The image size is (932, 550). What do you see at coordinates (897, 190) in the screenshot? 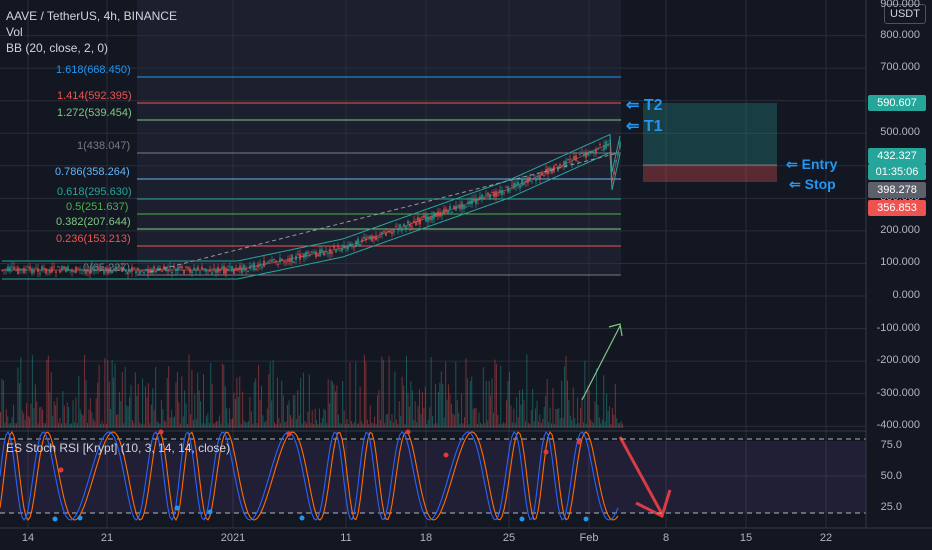
I see `entry-price-box: 398.278` at bounding box center [897, 190].